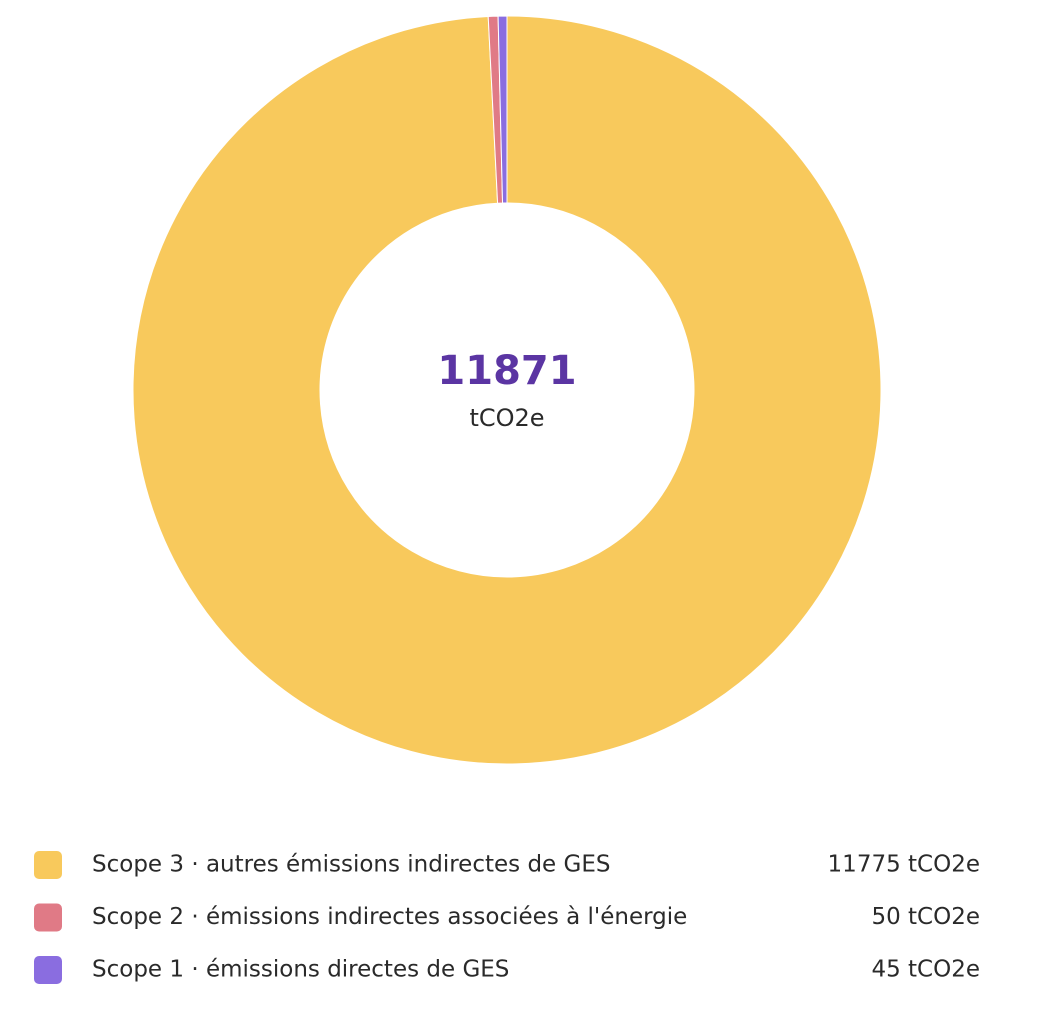  What do you see at coordinates (506, 418) in the screenshot?
I see `total-unit: tCO2e` at bounding box center [506, 418].